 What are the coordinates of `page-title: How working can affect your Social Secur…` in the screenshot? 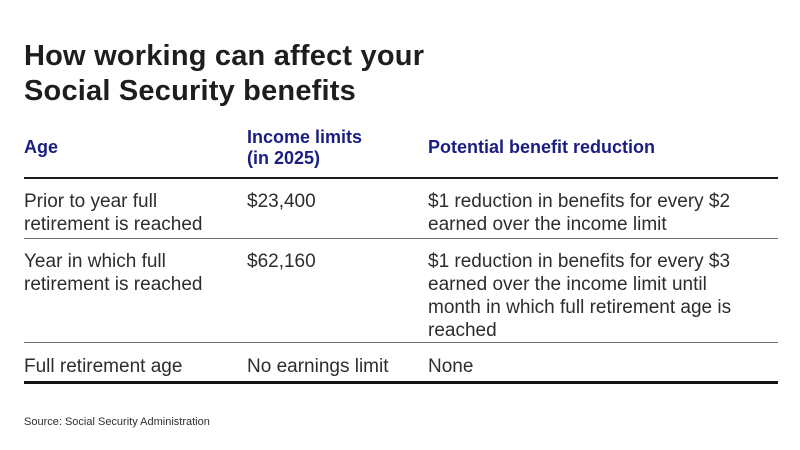 It's located at (224, 74).